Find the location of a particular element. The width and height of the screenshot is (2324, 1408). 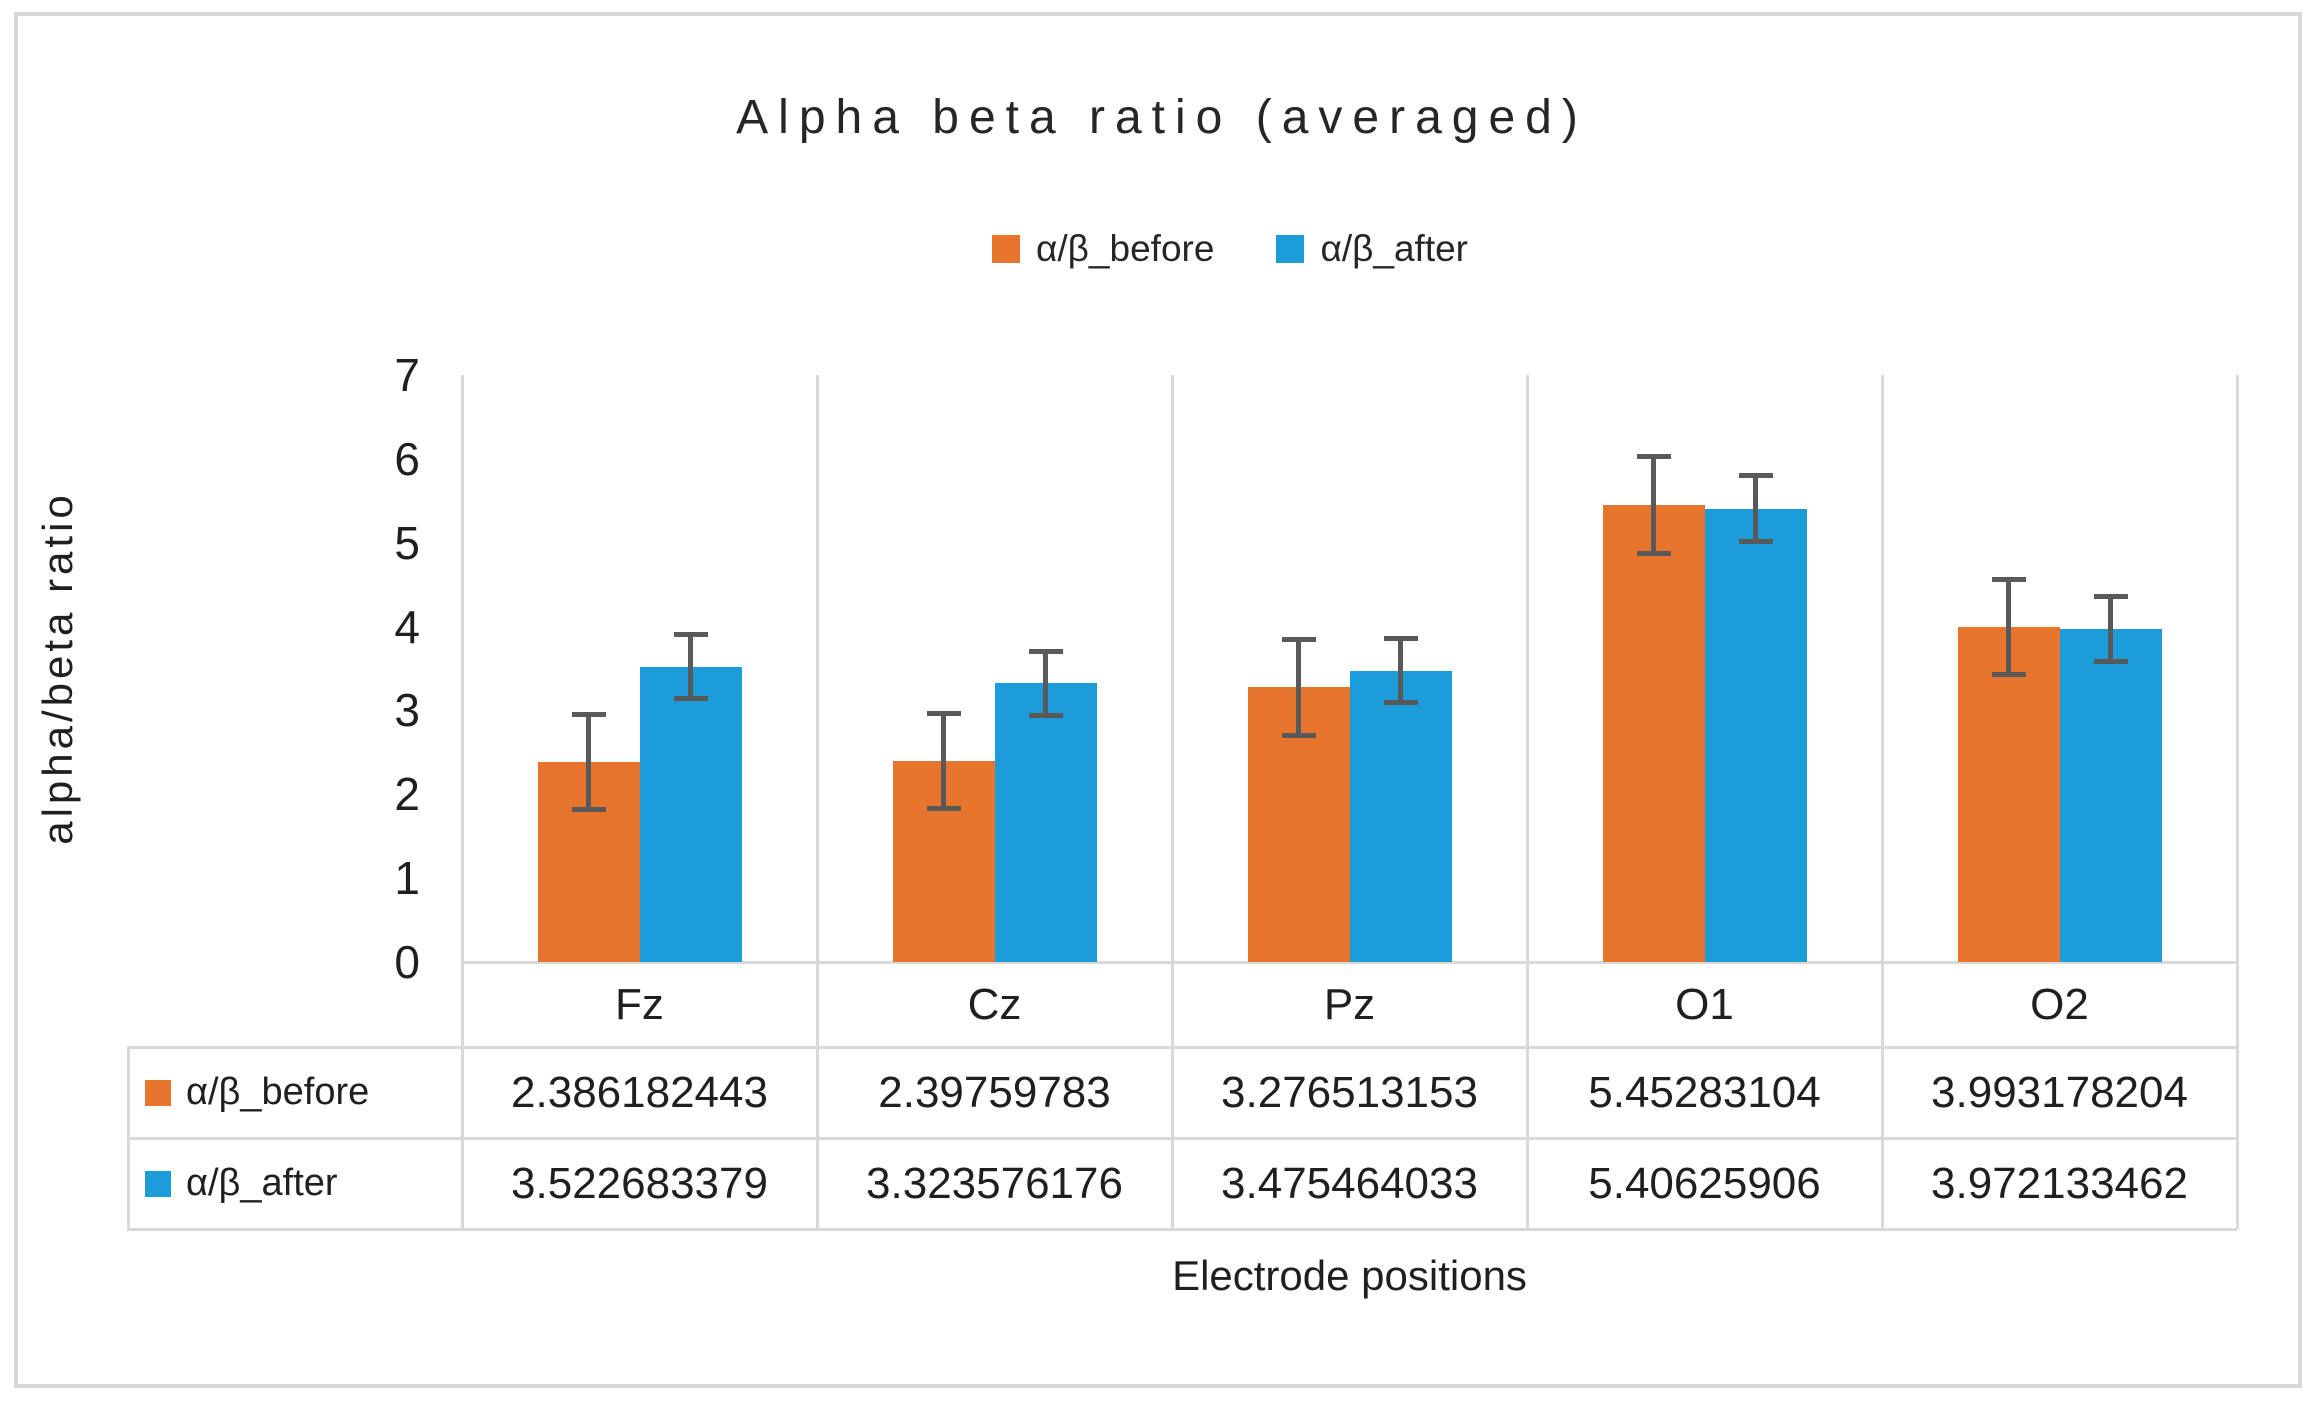

y-tick-label: 4 is located at coordinates (407, 626).